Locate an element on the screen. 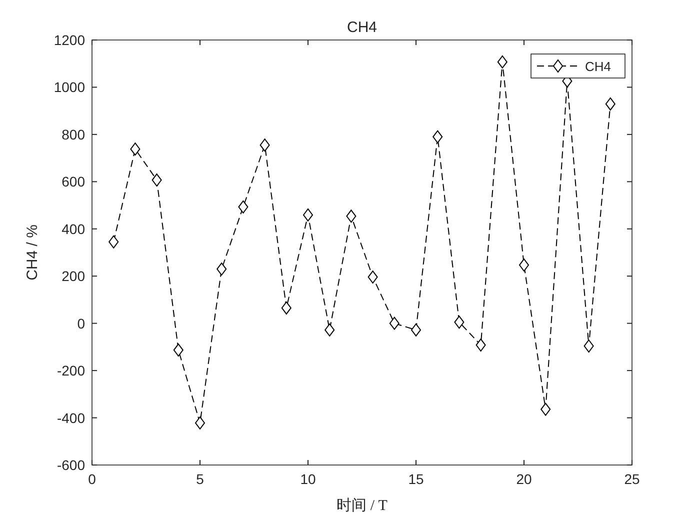 This screenshot has width=700, height=525. y-tick-label: 400 is located at coordinates (74, 228).